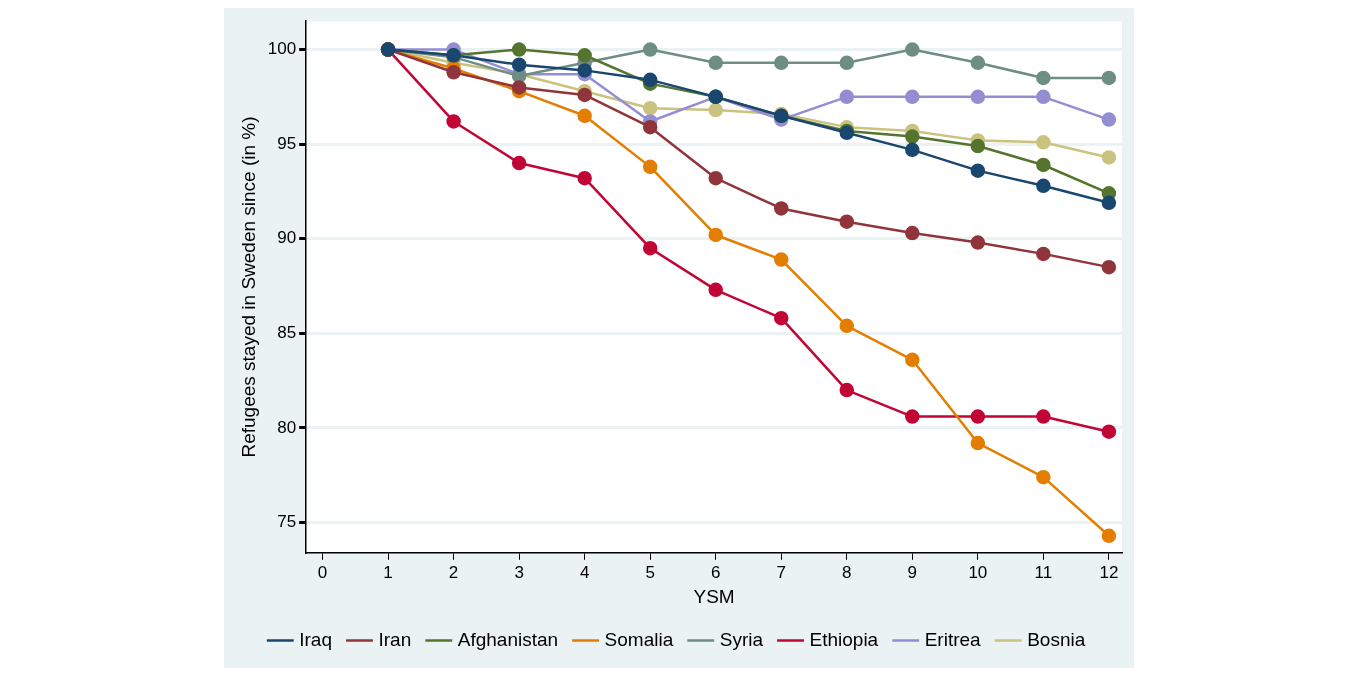  Describe the element at coordinates (713, 596) in the screenshot. I see `x-axis-title: YSM` at that location.